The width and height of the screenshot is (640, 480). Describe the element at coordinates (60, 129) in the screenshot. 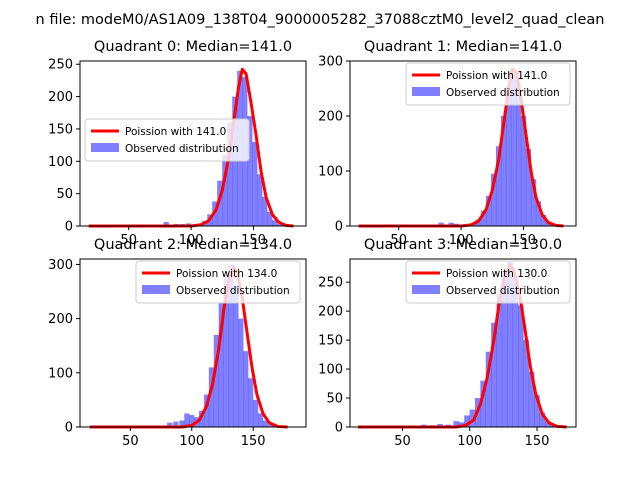

I see `y-tick-label: 150` at that location.